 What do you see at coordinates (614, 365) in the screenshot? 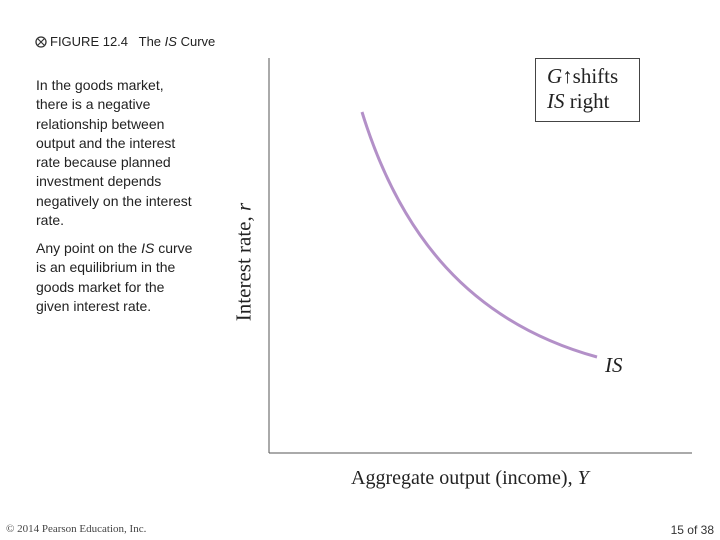
I see `curve-label: IS` at bounding box center [614, 365].